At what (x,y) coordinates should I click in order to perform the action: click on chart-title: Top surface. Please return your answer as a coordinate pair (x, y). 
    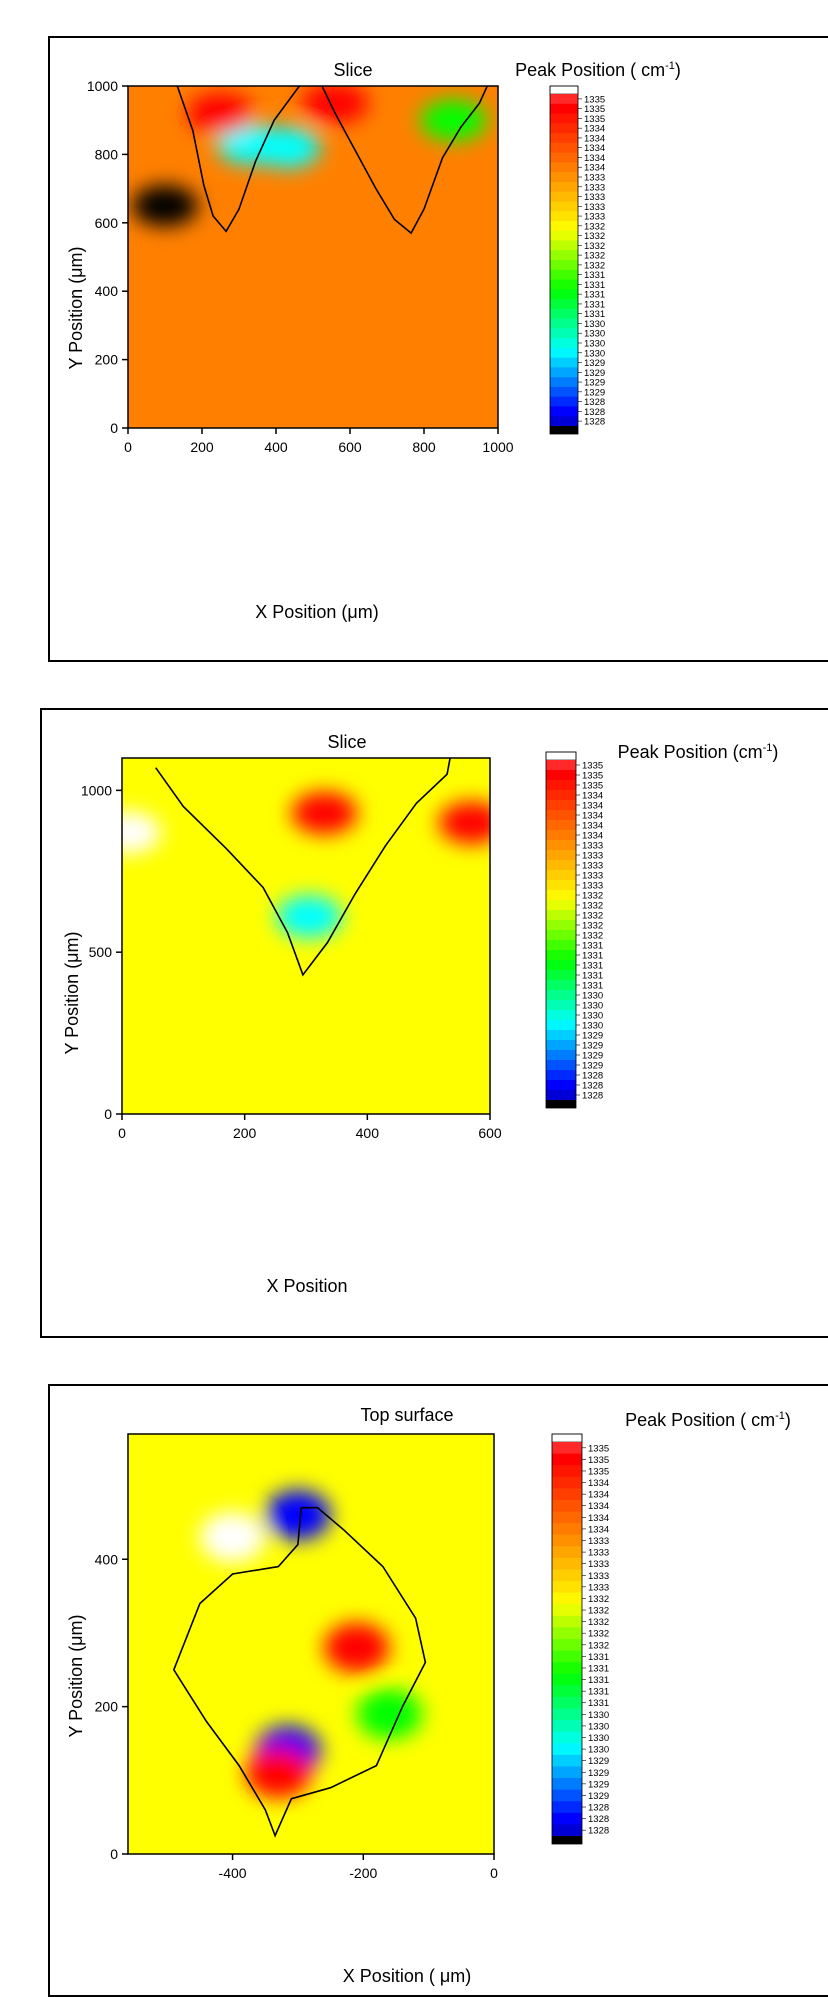
    Looking at the image, I should click on (406, 1415).